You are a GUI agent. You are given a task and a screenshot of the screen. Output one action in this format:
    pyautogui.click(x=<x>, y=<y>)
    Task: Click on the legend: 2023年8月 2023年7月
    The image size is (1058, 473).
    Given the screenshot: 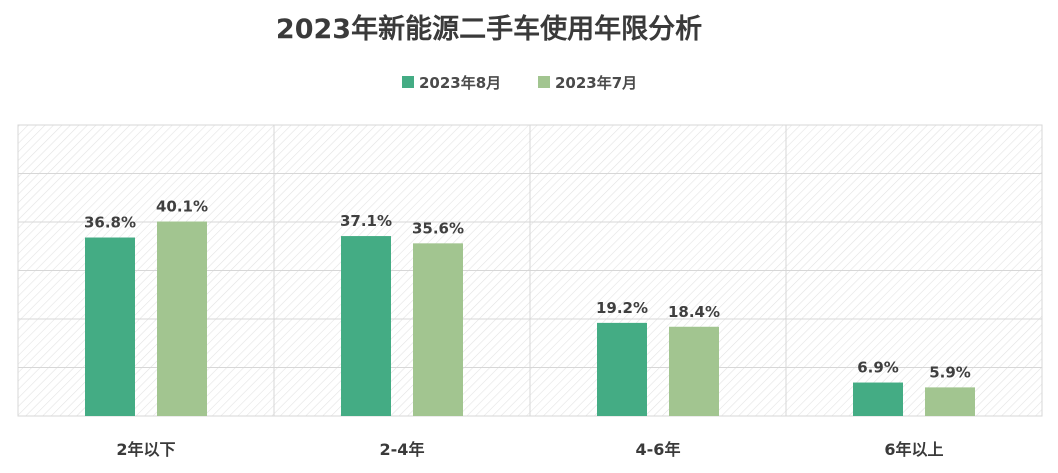 What is the action you would take?
    pyautogui.click(x=519, y=83)
    